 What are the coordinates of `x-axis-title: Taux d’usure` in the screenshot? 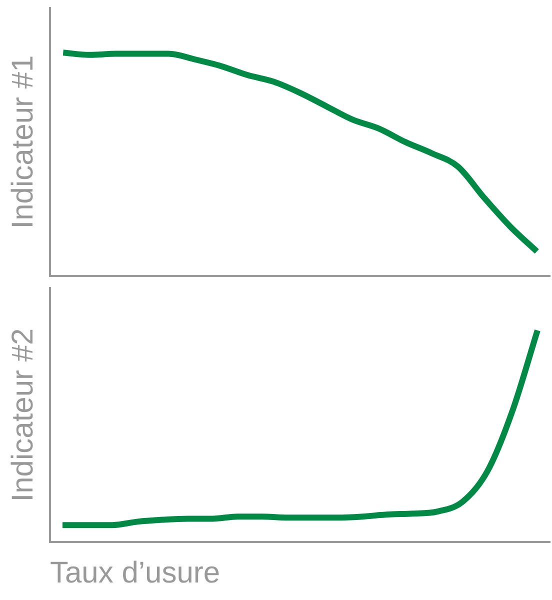 It's located at (135, 573).